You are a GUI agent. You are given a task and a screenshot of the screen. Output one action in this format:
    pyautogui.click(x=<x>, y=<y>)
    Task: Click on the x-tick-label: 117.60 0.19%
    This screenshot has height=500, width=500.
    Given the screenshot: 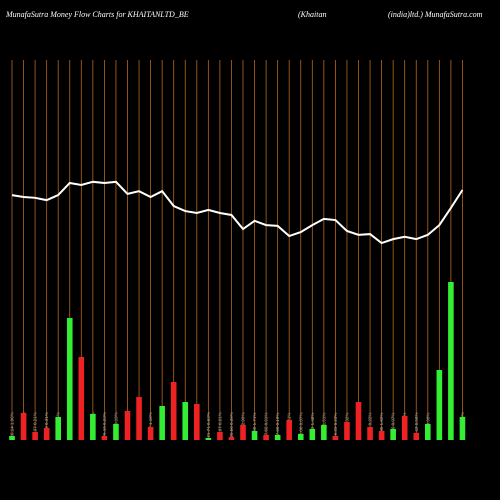 What is the action you would take?
    pyautogui.click(x=277, y=426)
    